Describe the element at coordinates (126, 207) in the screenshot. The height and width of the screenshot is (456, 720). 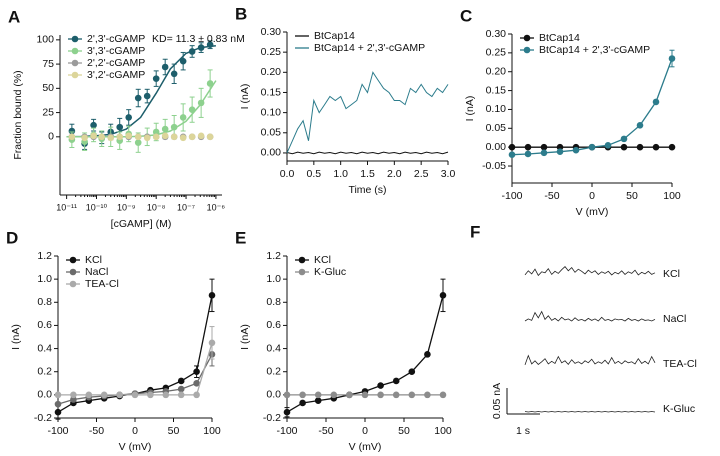
I see `x-tick-label: 10⁻⁹` at that location.